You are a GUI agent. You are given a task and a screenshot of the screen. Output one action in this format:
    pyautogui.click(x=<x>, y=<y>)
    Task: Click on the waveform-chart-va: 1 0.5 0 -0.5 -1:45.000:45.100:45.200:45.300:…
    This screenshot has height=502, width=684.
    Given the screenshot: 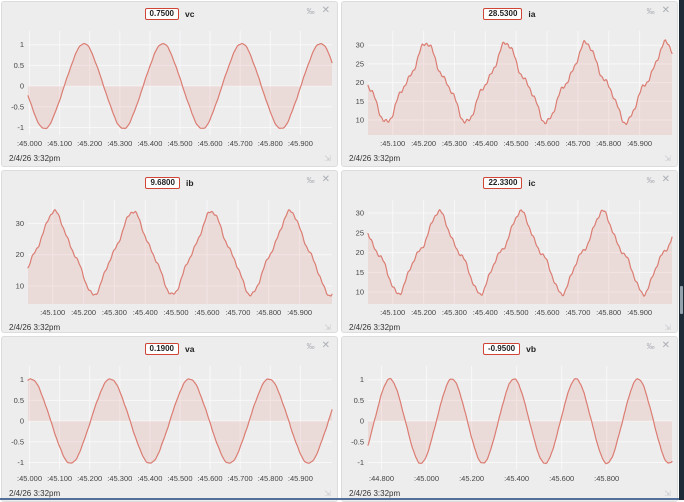 What is the action you would take?
    pyautogui.click(x=169, y=423)
    